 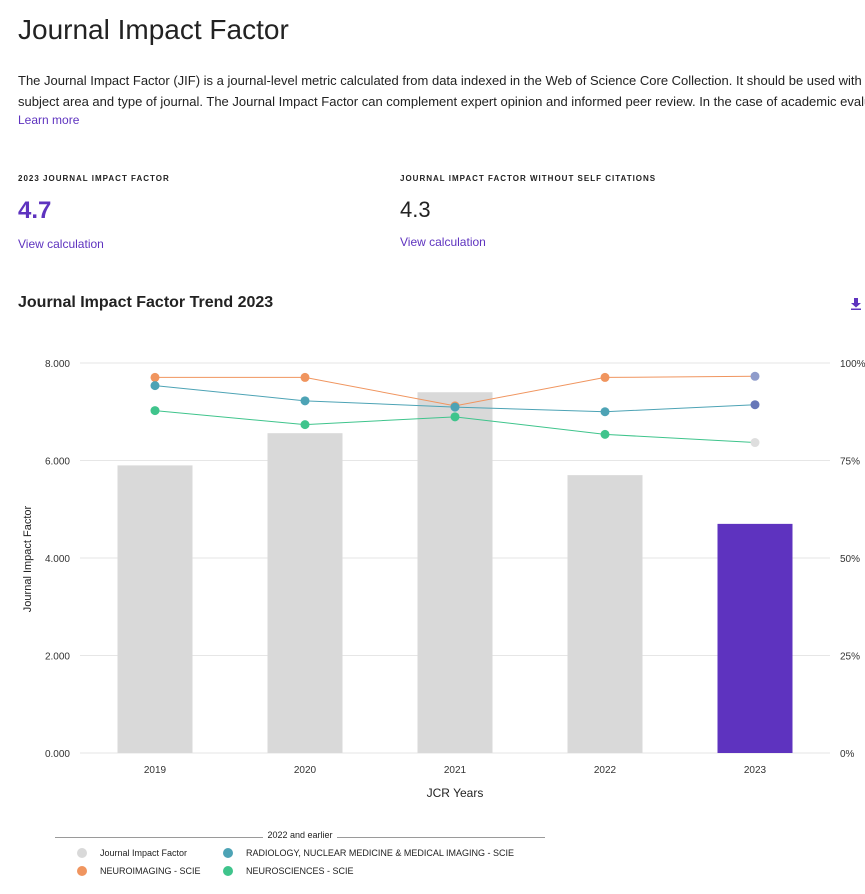 What do you see at coordinates (57, 657) in the screenshot?
I see `y-tick-label: 2.000` at bounding box center [57, 657].